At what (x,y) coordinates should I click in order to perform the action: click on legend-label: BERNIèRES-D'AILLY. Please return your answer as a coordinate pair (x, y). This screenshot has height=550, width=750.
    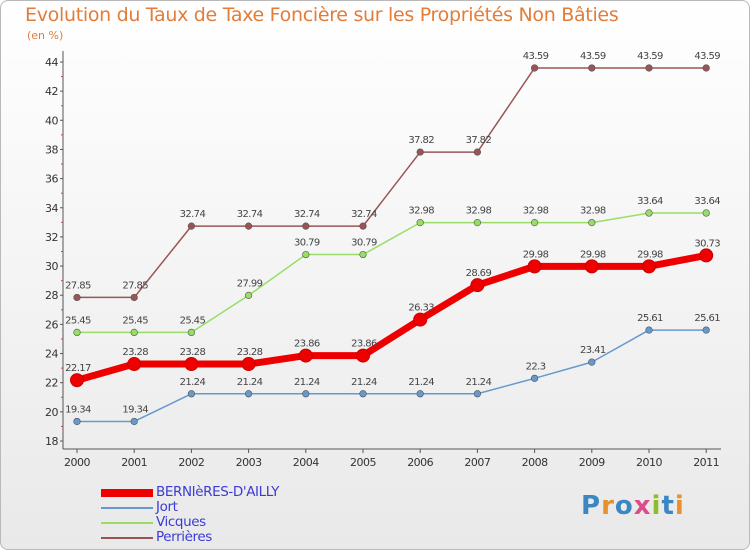
    Looking at the image, I should click on (217, 492).